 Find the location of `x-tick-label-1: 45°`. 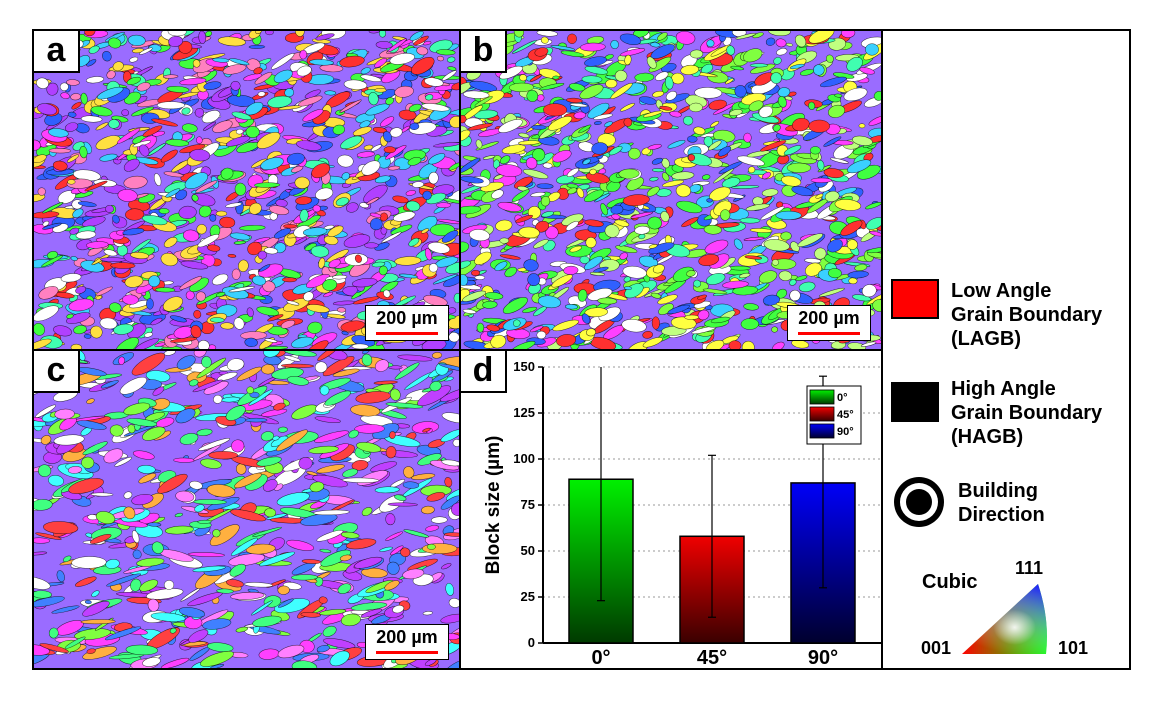

x-tick-label-1: 45° is located at coordinates (712, 658).